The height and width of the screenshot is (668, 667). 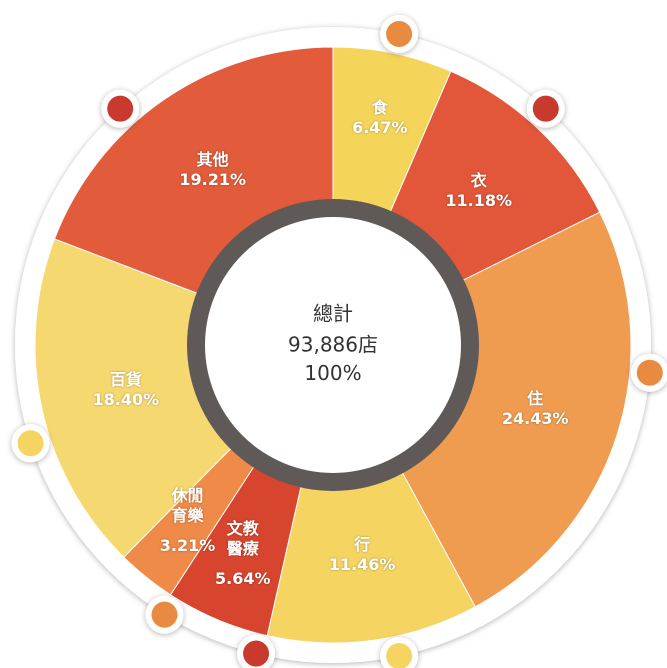 I want to click on slice-percent: 3.21%, so click(x=187, y=545).